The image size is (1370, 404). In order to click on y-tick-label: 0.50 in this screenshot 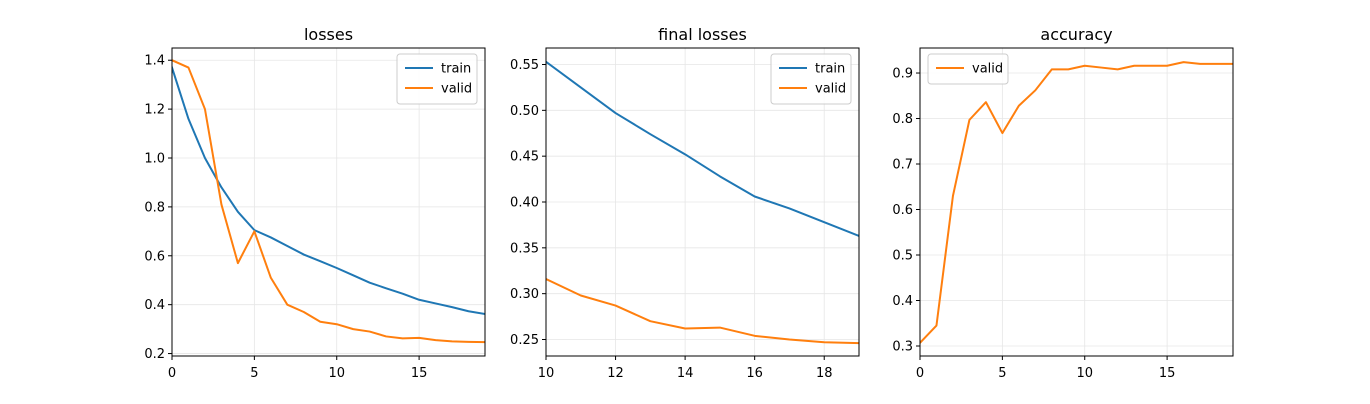, I will do `click(524, 111)`.